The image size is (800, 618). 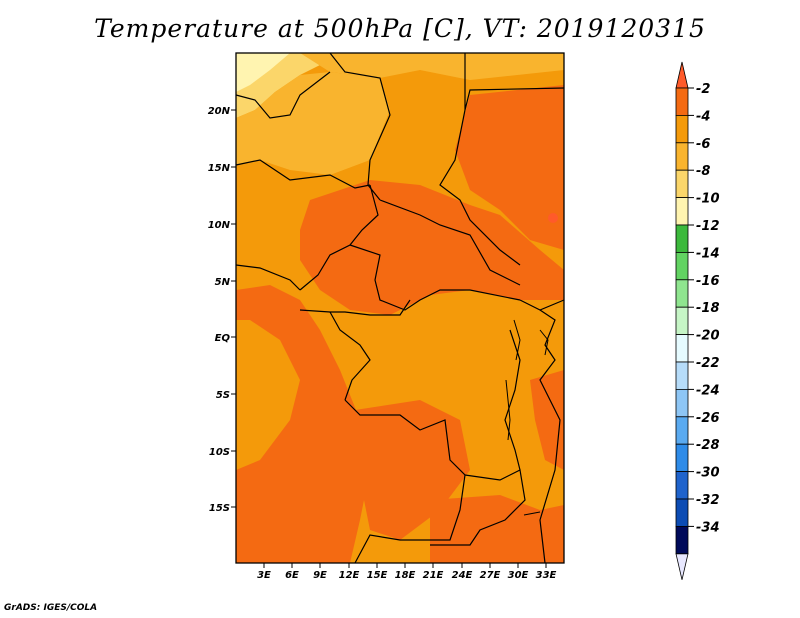 I want to click on colorbar-label: -32, so click(x=708, y=500).